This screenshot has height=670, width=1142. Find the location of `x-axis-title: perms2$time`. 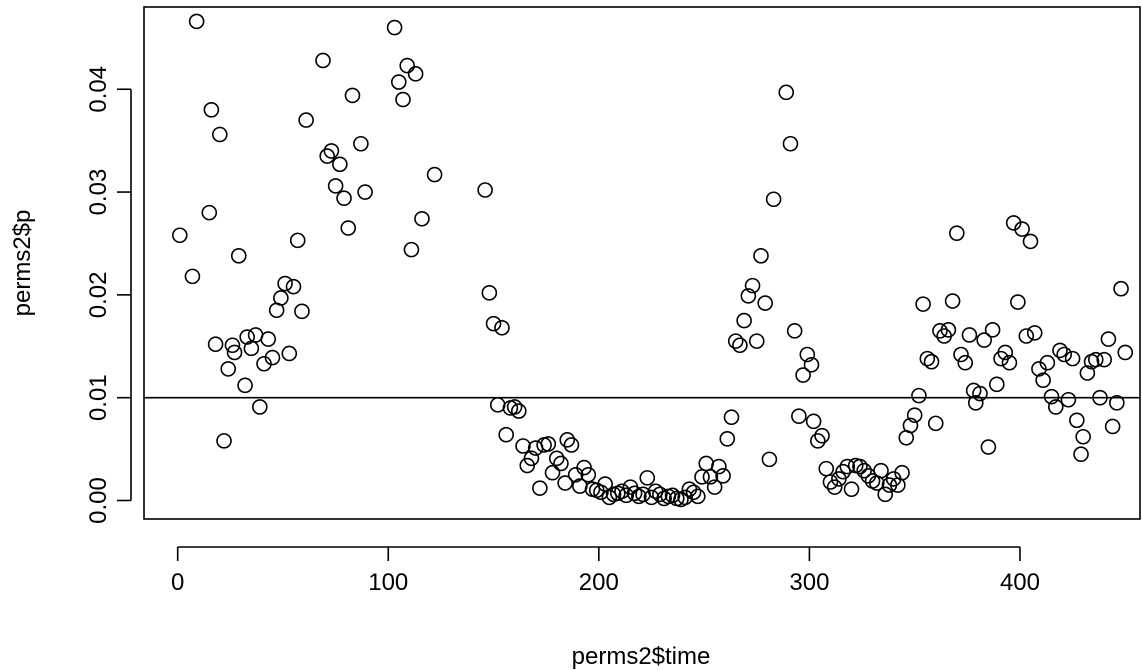

x-axis-title: perms2$time is located at coordinates (641, 656).